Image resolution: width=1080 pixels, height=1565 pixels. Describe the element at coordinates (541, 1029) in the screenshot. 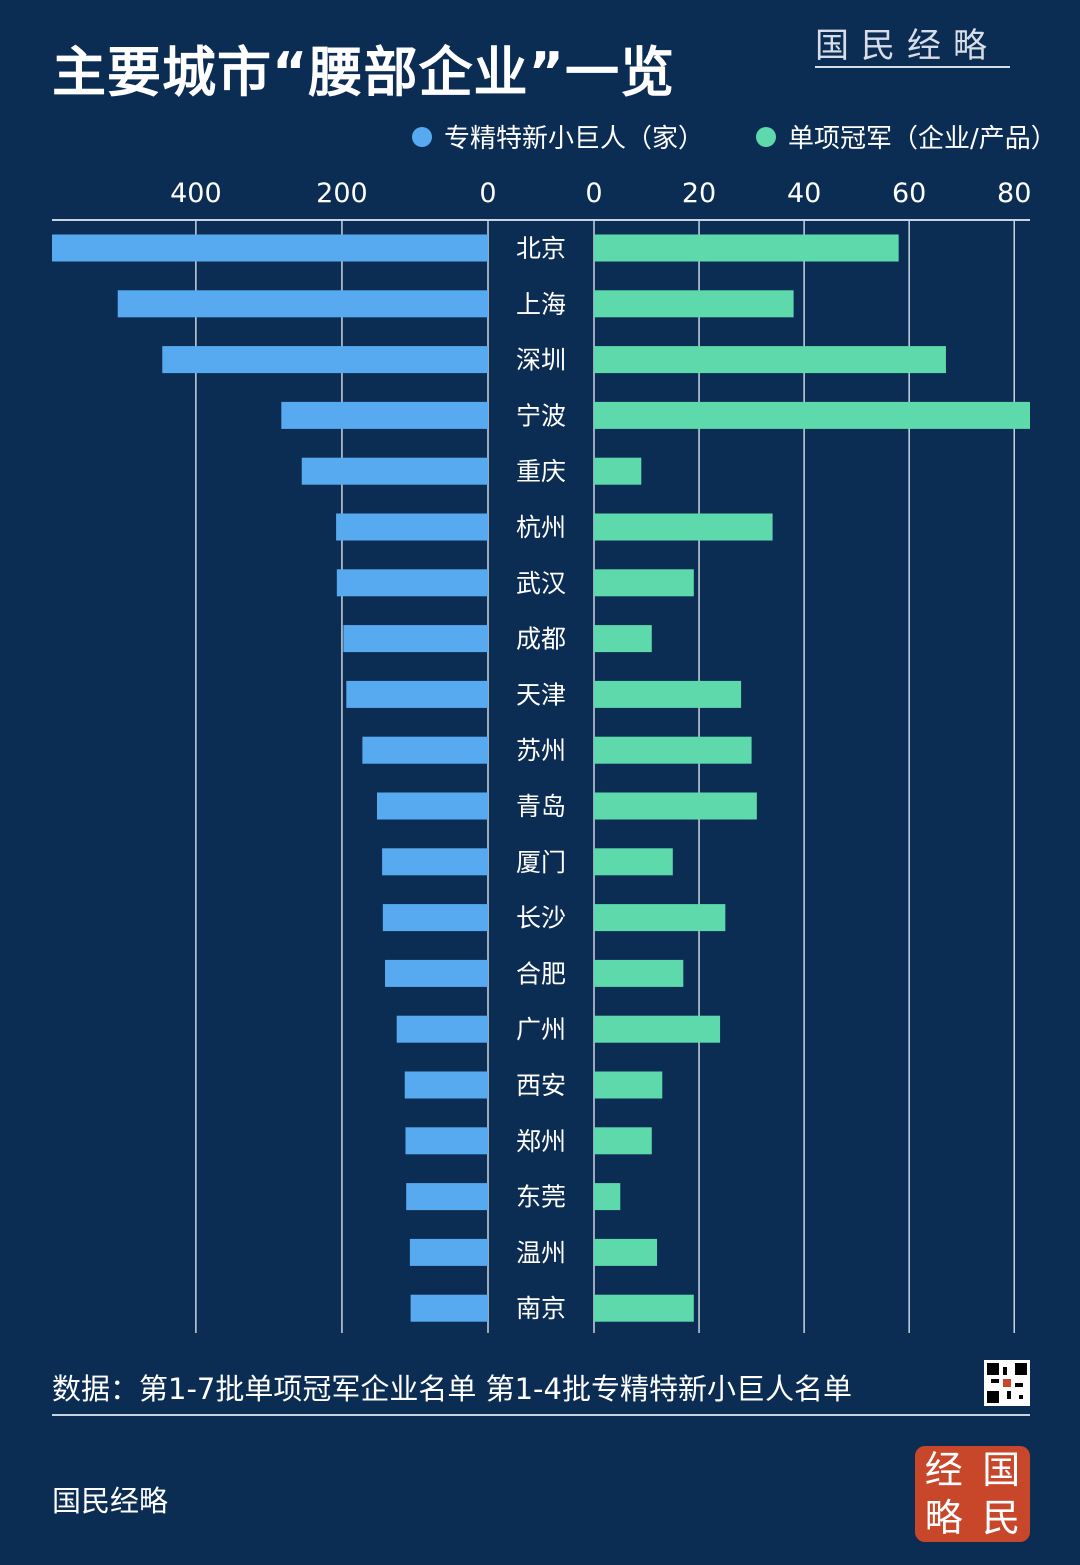

I see `category-label: 广州` at that location.